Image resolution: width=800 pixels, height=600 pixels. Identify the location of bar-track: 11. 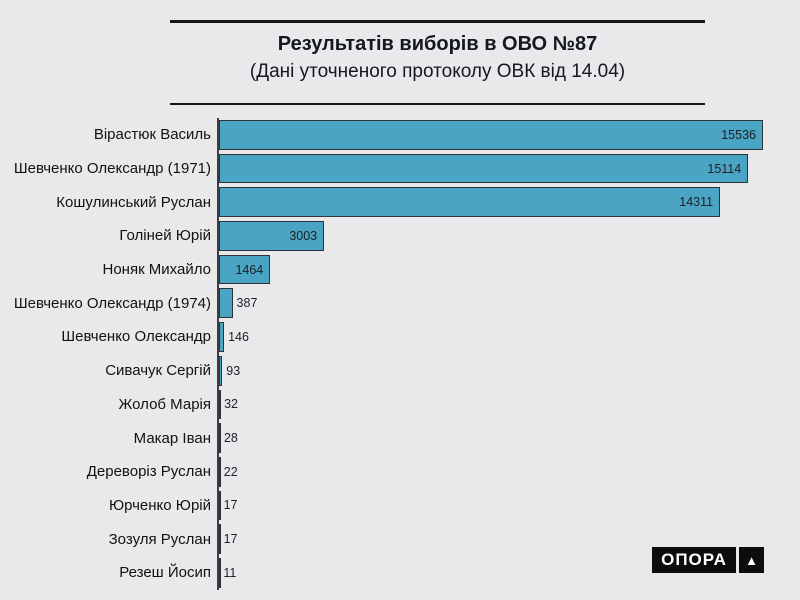
(508, 572).